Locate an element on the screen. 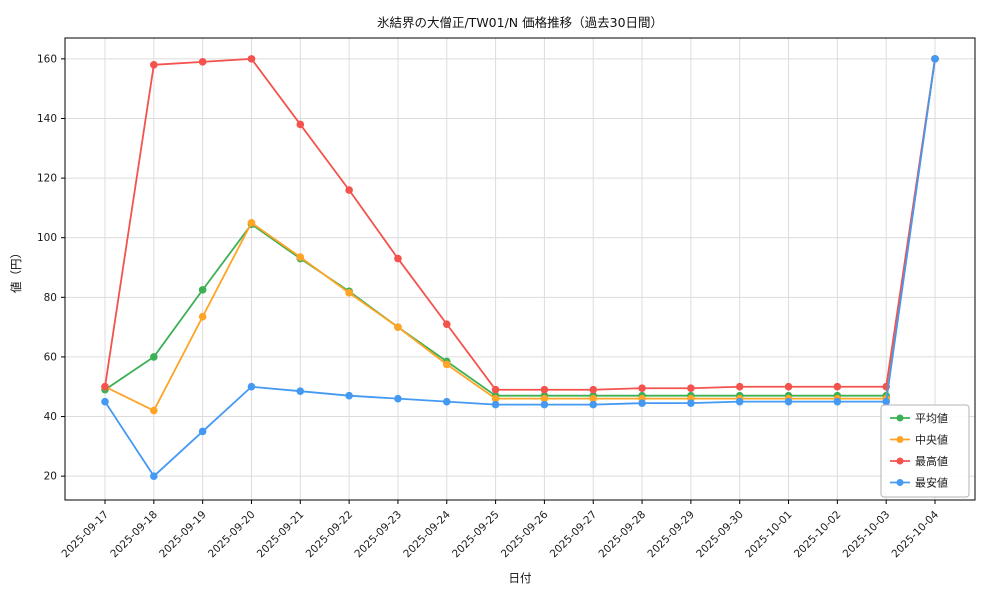 The image size is (1000, 600). y-tick-label: 120 is located at coordinates (47, 179).